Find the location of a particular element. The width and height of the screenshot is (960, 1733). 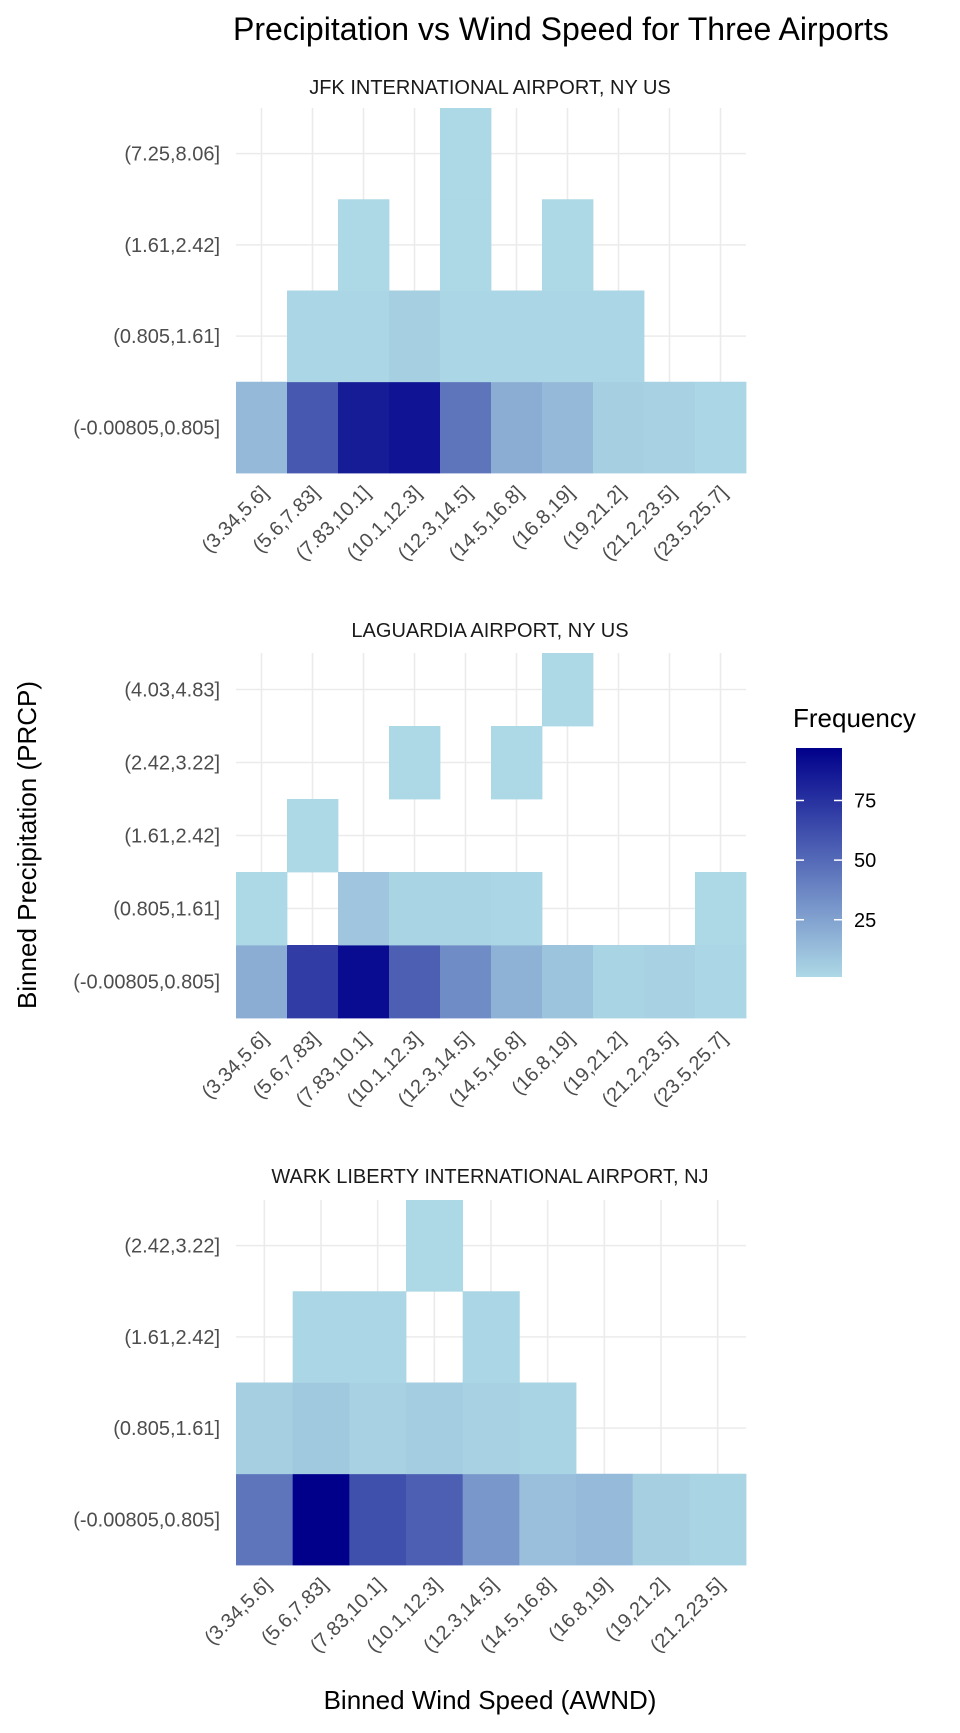

legend: 25 50 75 is located at coordinates (836, 862).